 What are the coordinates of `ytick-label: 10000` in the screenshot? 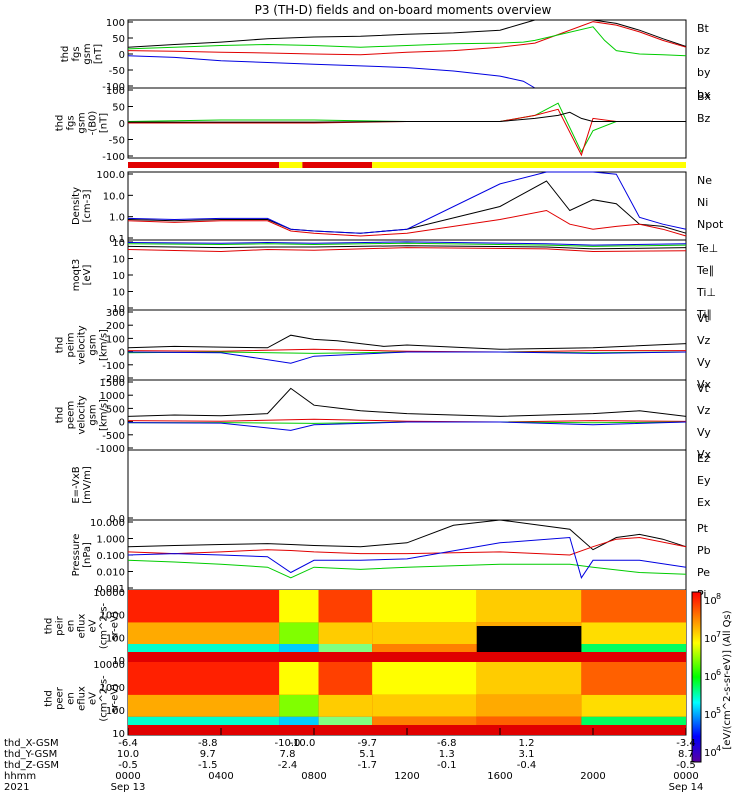 It's located at (109, 593).